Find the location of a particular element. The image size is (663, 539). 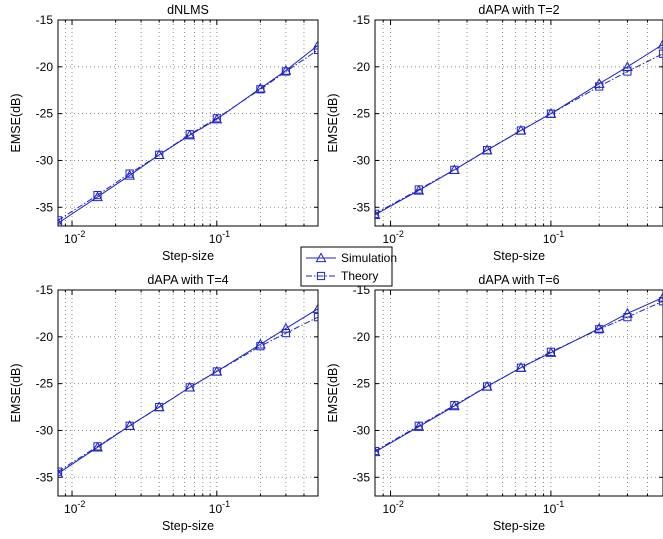

chart-title: dAPA with T=4 is located at coordinates (187, 280).